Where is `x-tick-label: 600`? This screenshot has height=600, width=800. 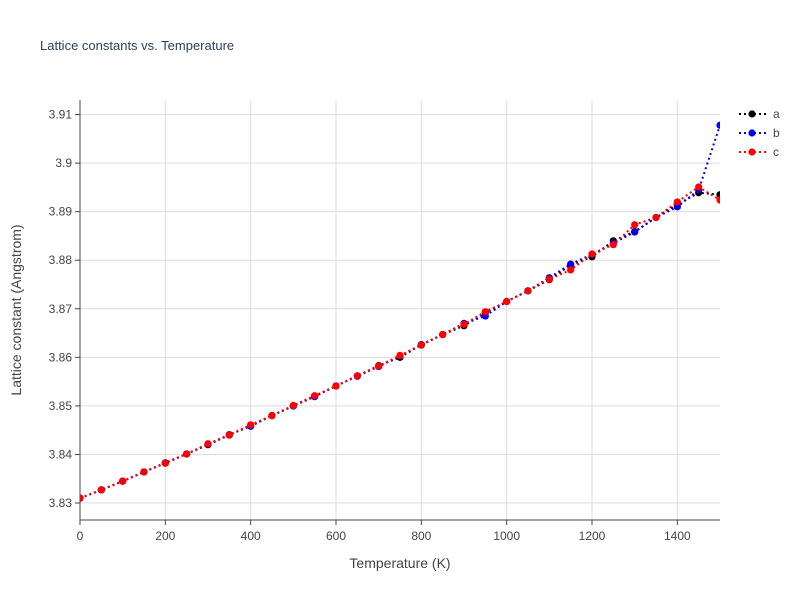 x-tick-label: 600 is located at coordinates (336, 536).